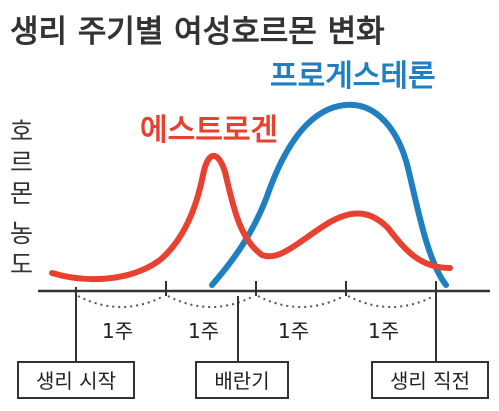 The image size is (499, 411). I want to click on milestone-ovulation: 배란기, so click(242, 380).